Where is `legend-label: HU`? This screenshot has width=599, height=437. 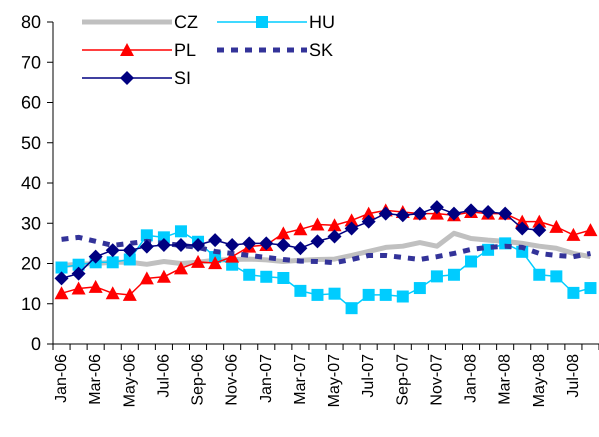 legend-label: HU is located at coordinates (322, 22).